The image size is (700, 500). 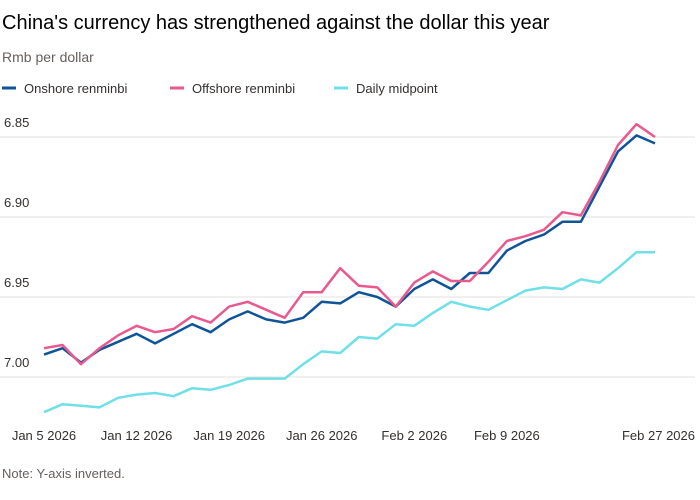 What do you see at coordinates (137, 435) in the screenshot?
I see `x-tick-label: Jan 12 2026` at bounding box center [137, 435].